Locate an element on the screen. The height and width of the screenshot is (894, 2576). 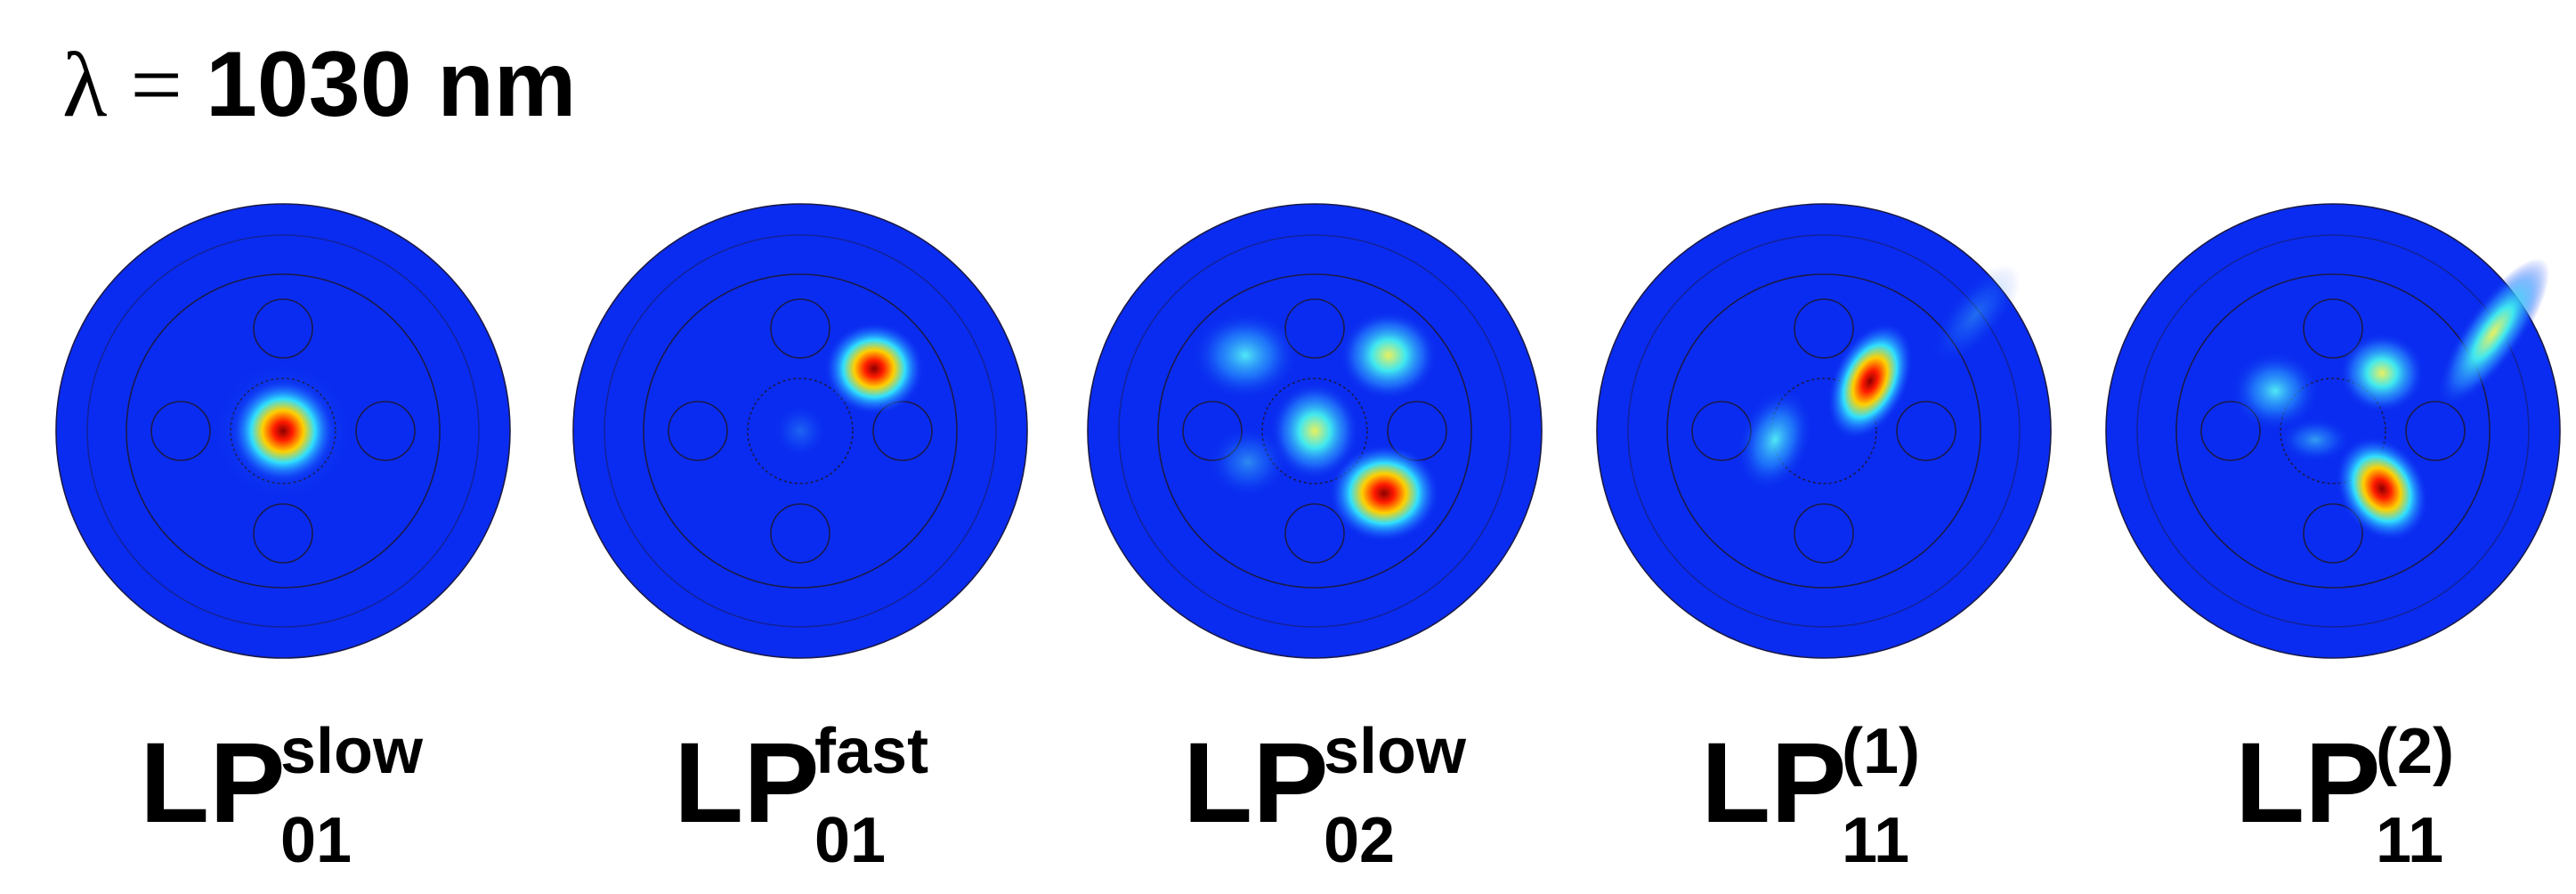
mode-sup: fast is located at coordinates (871, 751).